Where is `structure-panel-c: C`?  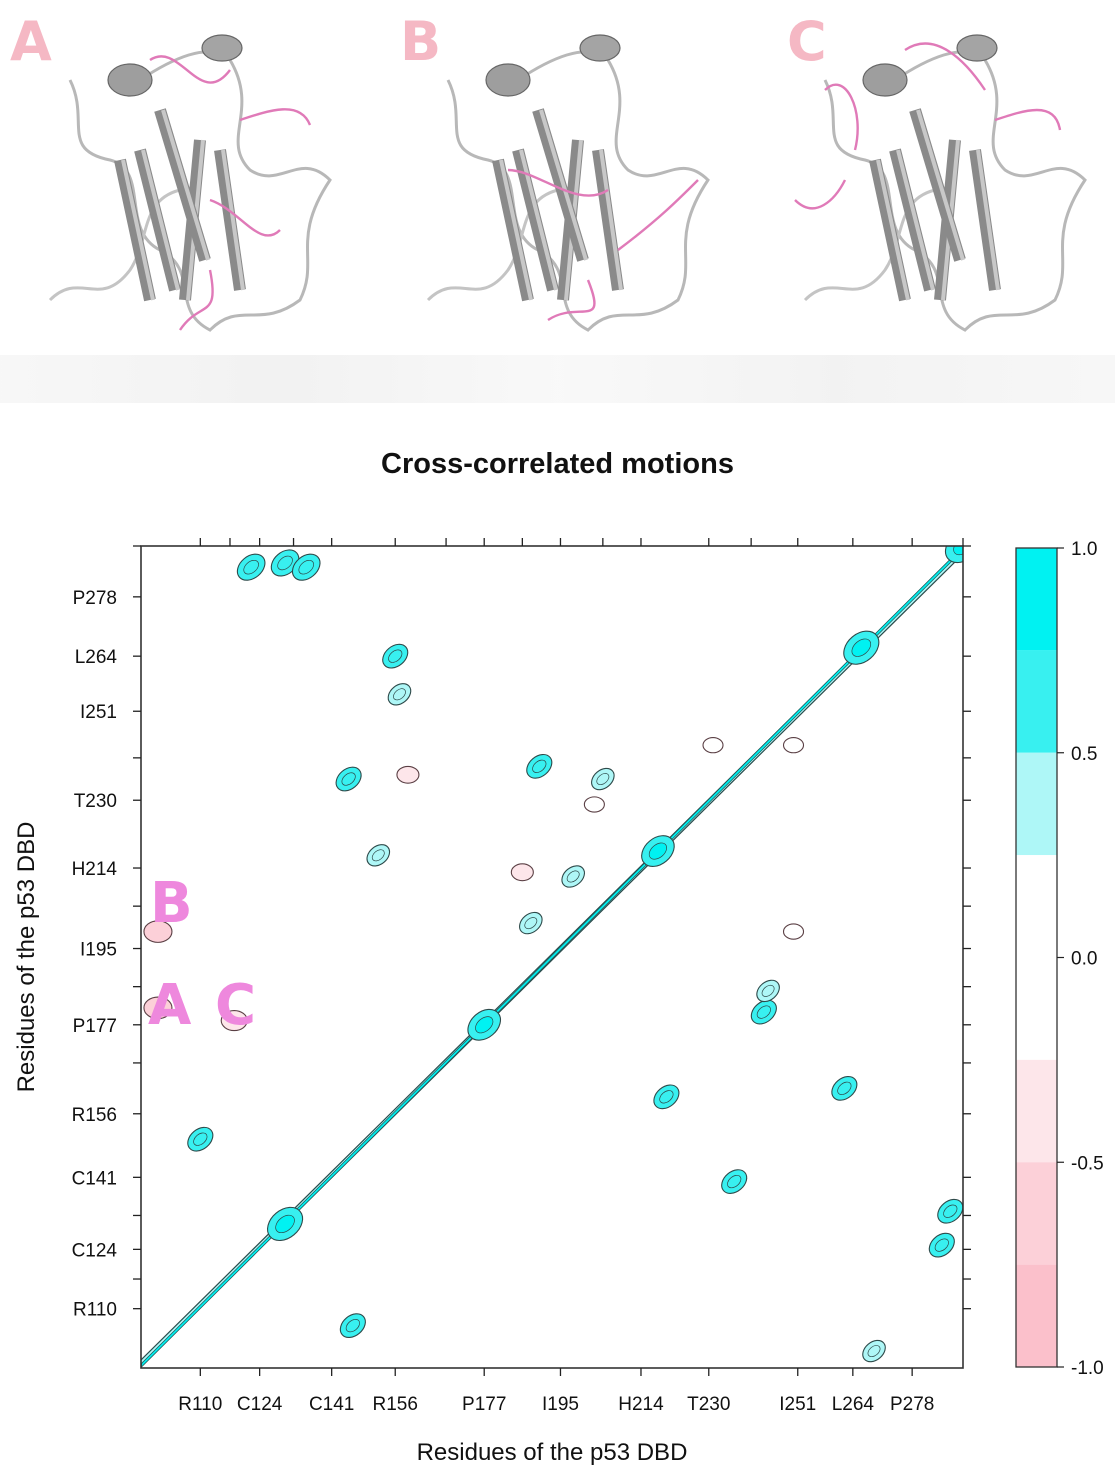
structure-panel-c: C is located at coordinates (935, 175).